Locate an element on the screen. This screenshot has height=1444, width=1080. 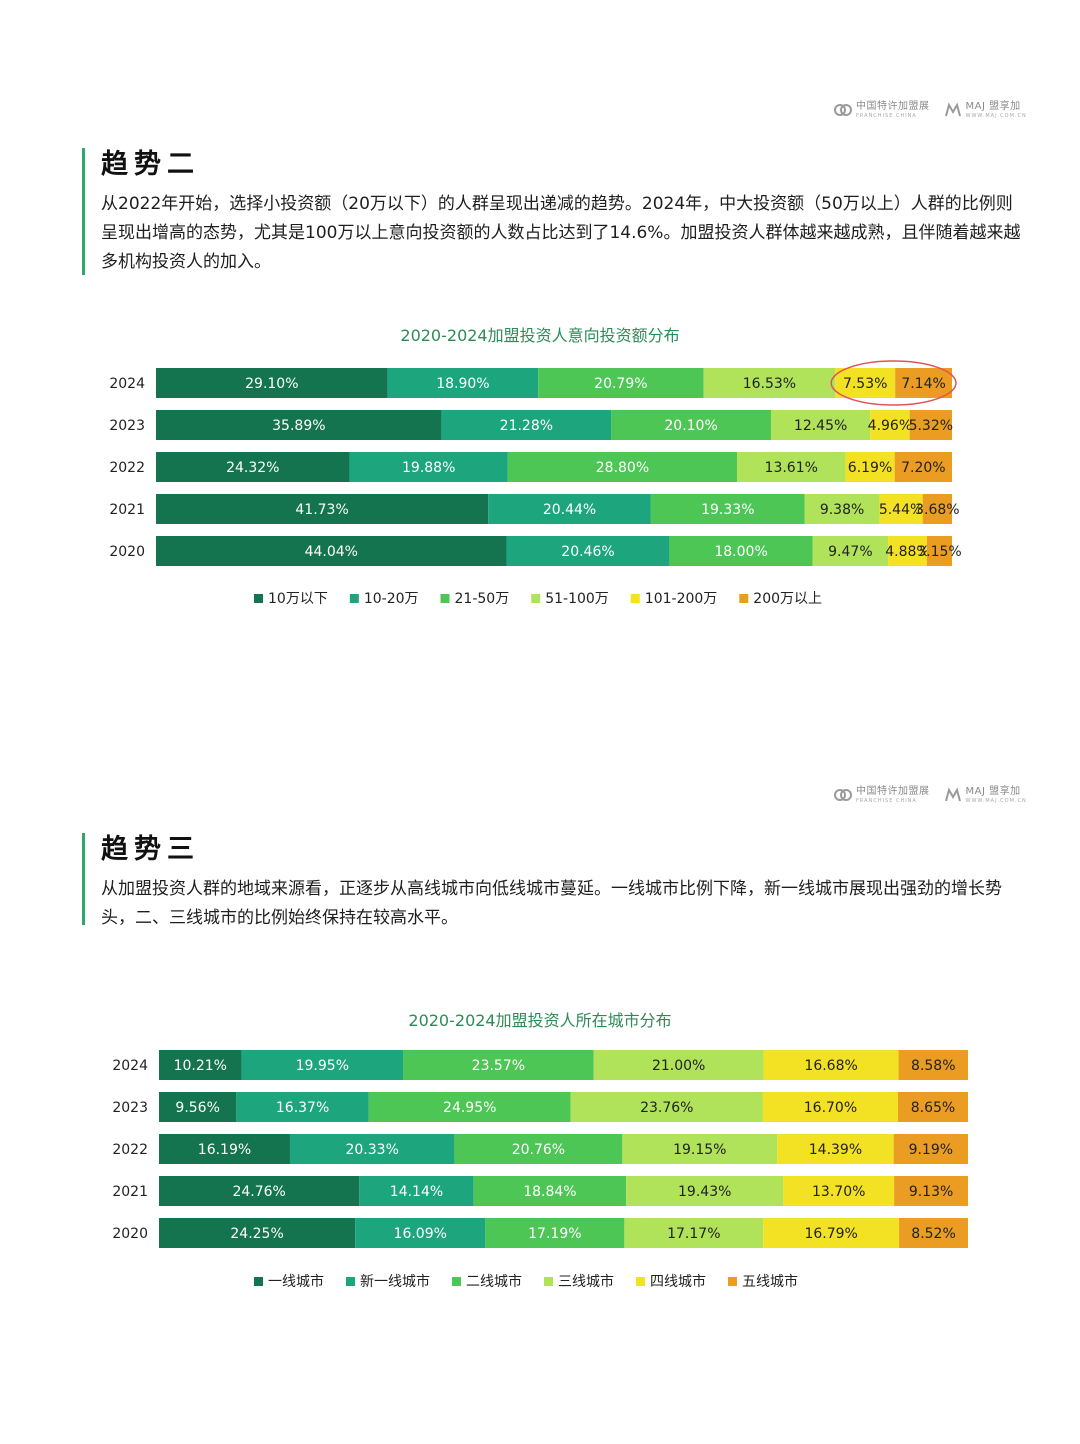
data-label: 19.43% is located at coordinates (704, 1192).